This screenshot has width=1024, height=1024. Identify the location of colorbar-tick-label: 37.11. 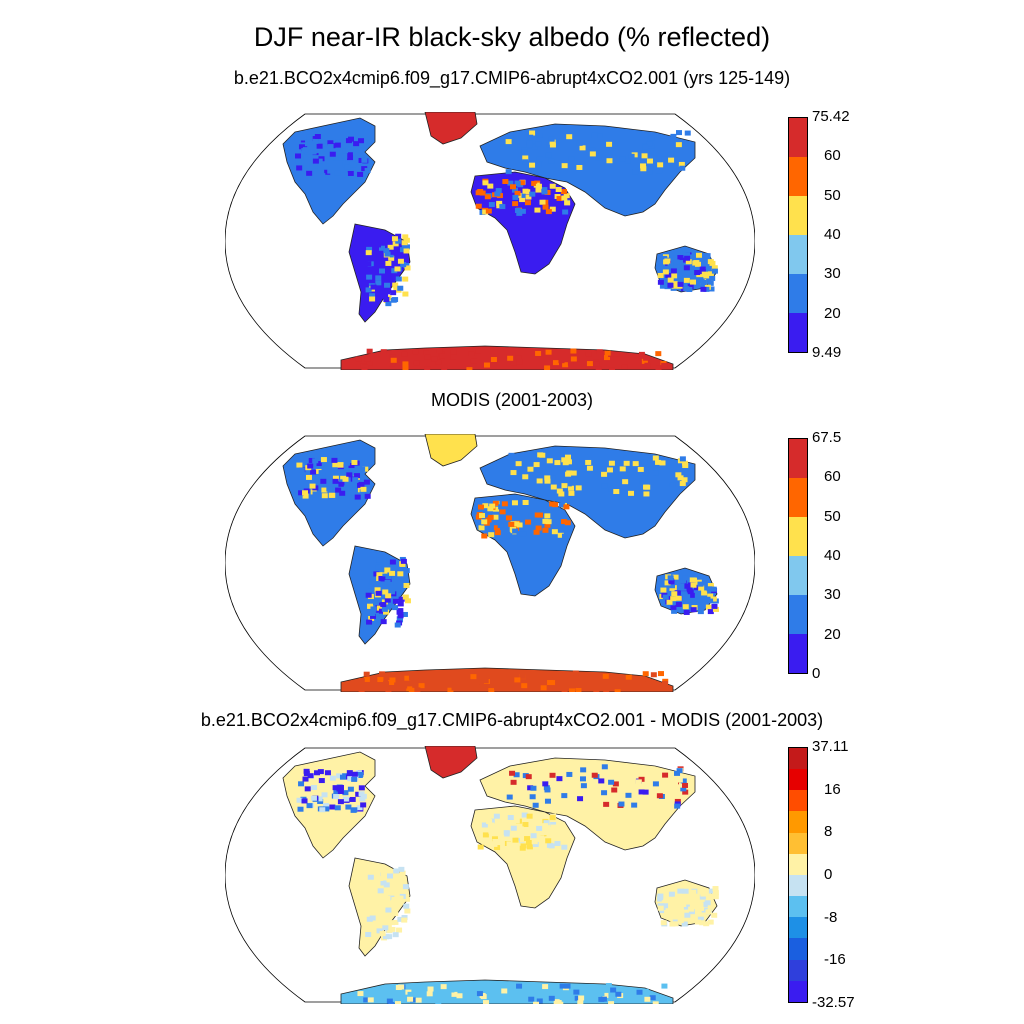
(830, 746).